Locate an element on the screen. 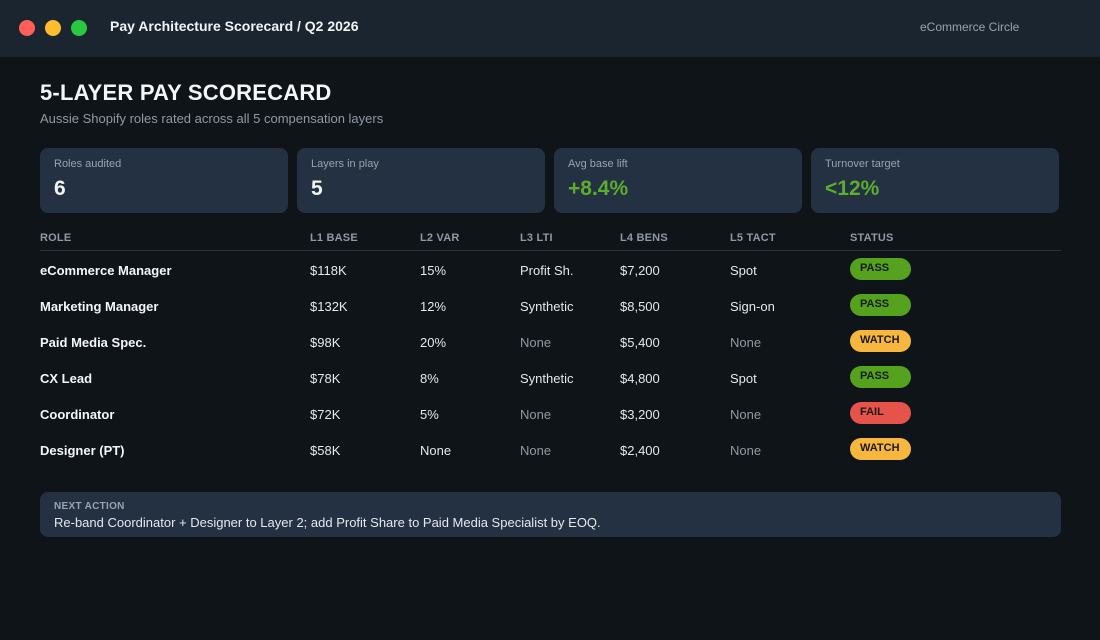 The width and height of the screenshot is (1100, 640). workspace-label: eCommerce Circle is located at coordinates (970, 27).